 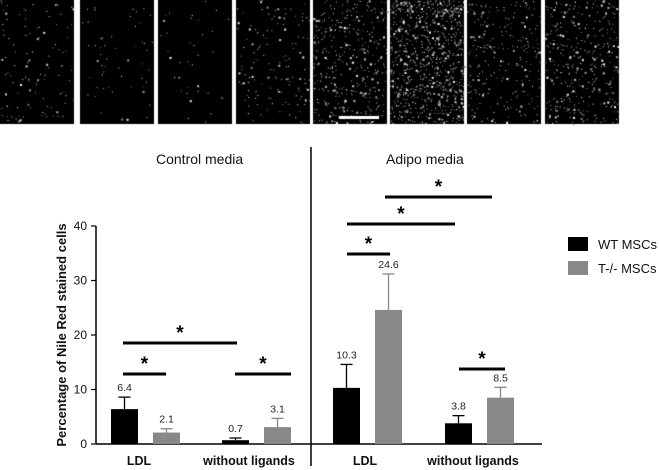 I want to click on significance-star-1: *, so click(x=263, y=364).